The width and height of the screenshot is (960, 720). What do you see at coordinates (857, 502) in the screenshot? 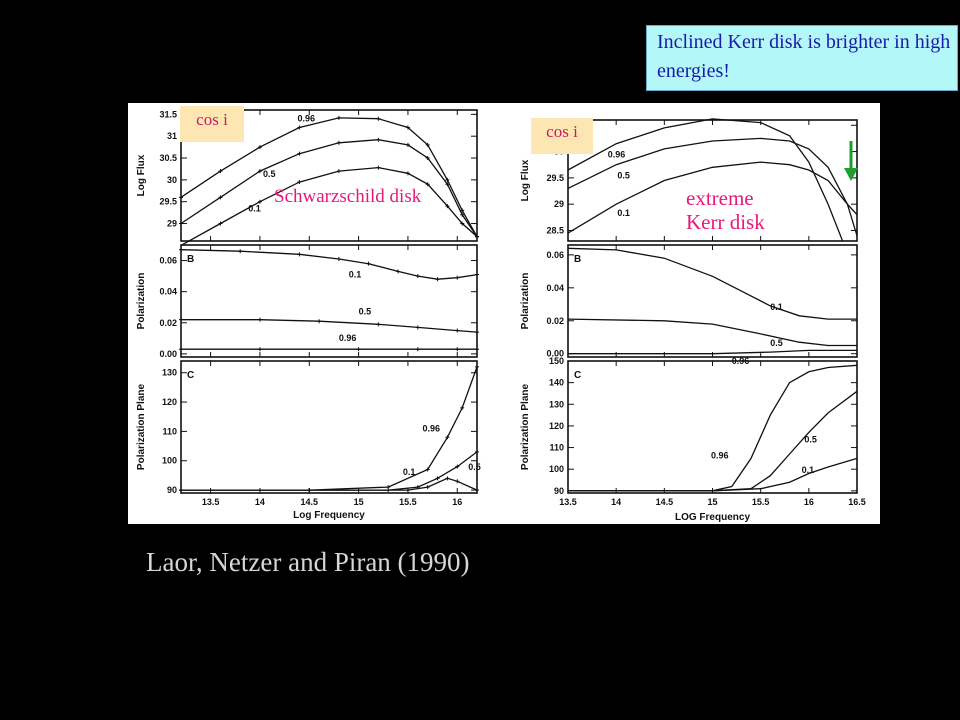
I see `x-tick-label: 16.5` at bounding box center [857, 502].